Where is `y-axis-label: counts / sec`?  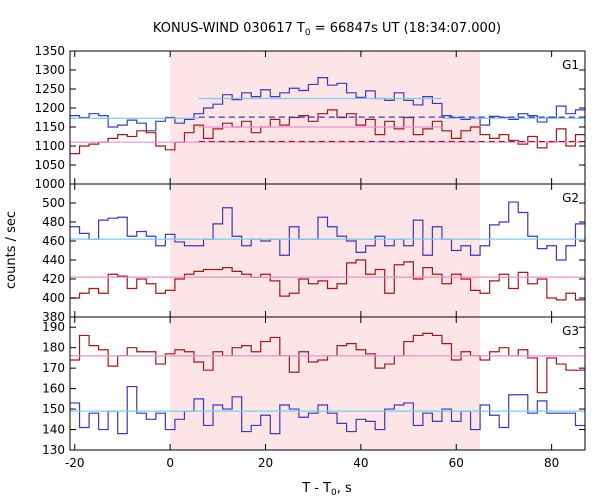
y-axis-label: counts / sec is located at coordinates (11, 250).